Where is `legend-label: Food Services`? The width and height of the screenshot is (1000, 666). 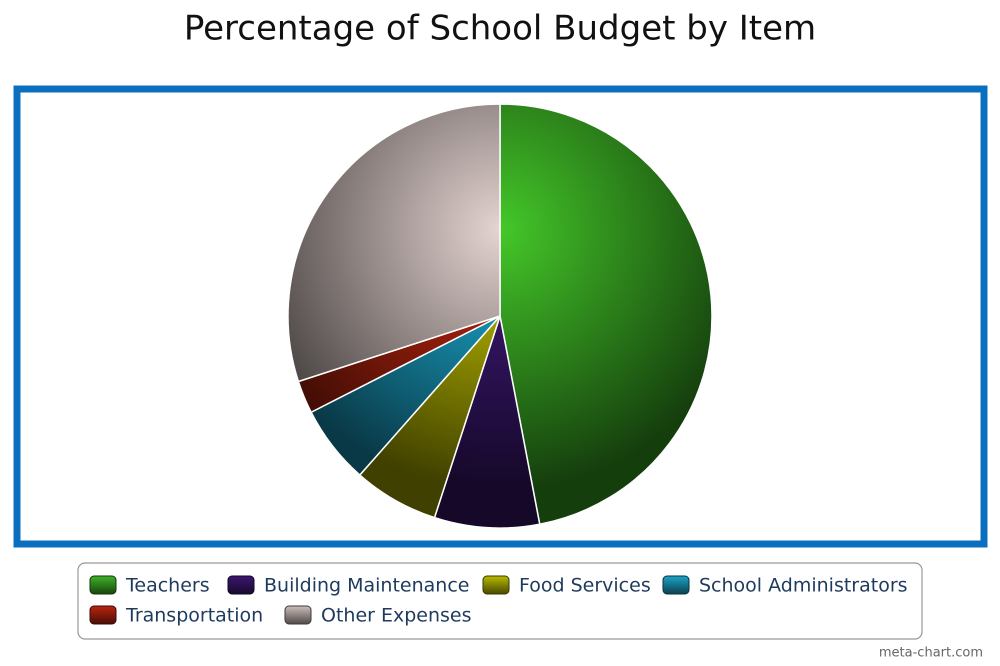
legend-label: Food Services is located at coordinates (585, 586).